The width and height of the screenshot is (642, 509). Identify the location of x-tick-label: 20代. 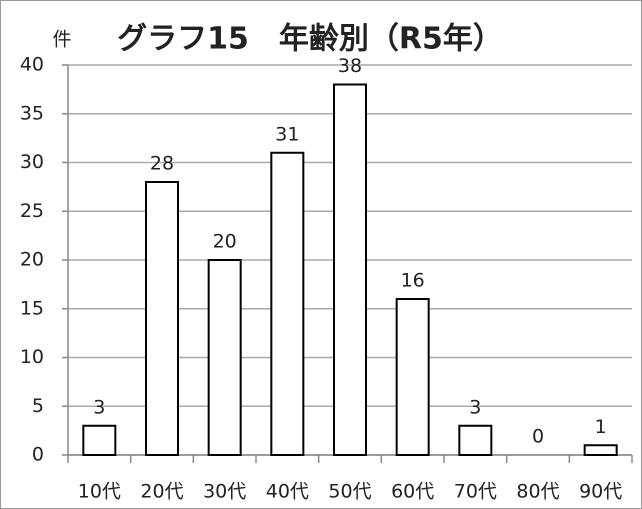
(161, 492).